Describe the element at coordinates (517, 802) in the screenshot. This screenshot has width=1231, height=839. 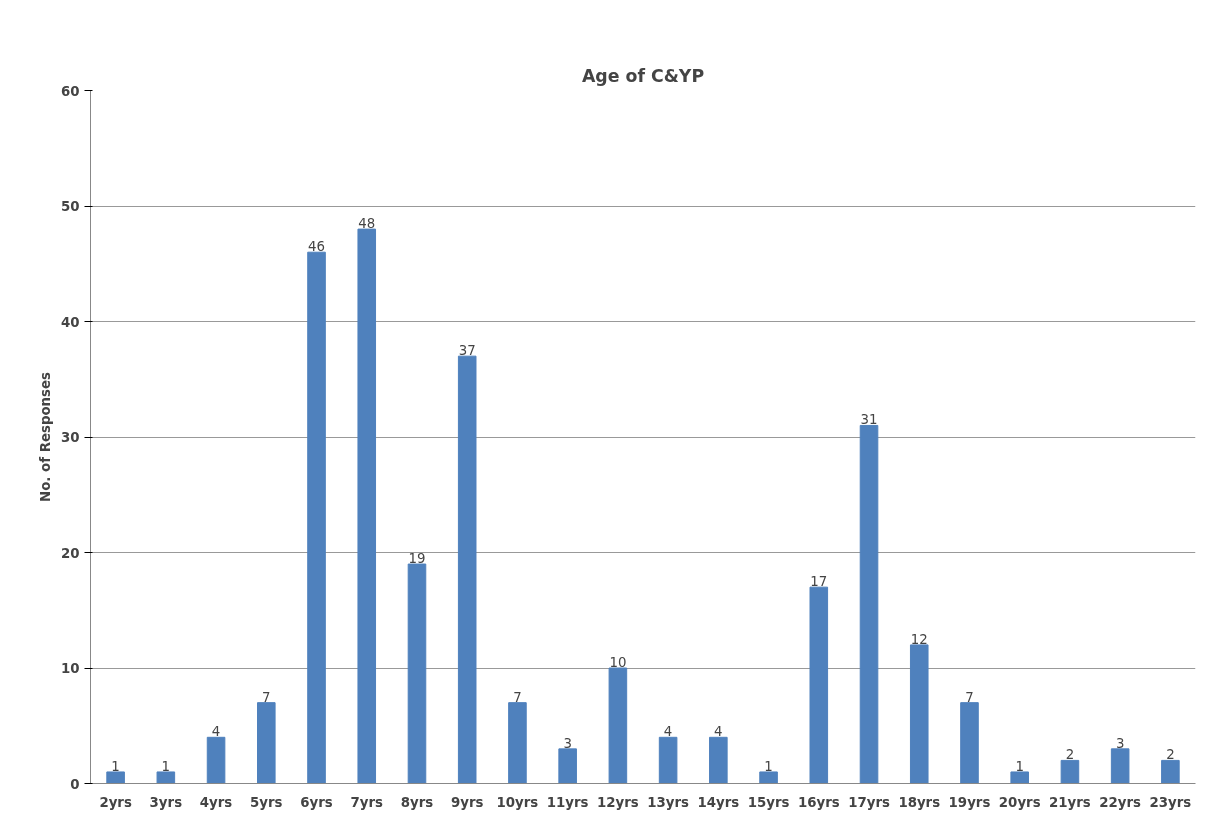
I see `x-tick-label: 10yrs` at that location.